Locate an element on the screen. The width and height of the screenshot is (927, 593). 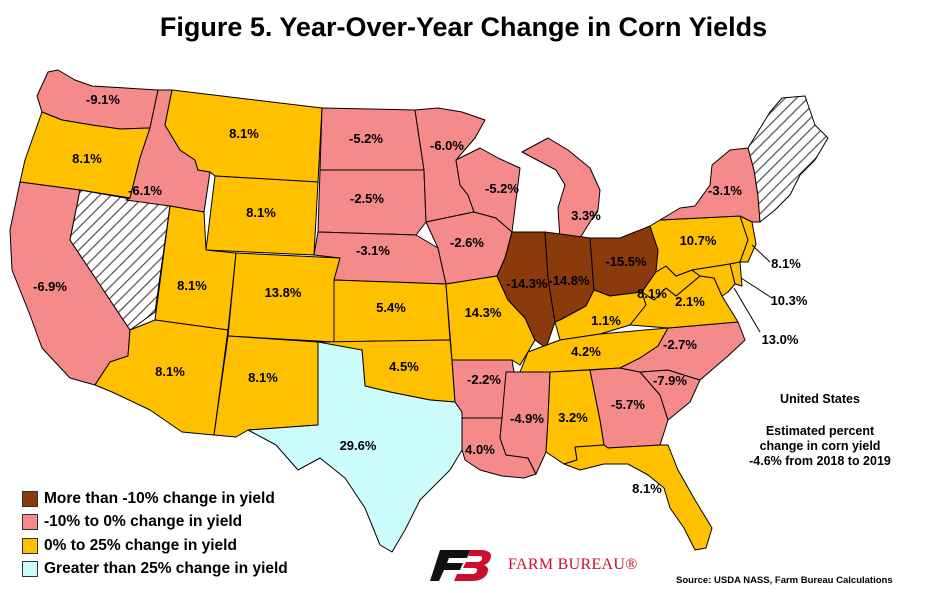
state-value-nd: -5.2% is located at coordinates (366, 138).